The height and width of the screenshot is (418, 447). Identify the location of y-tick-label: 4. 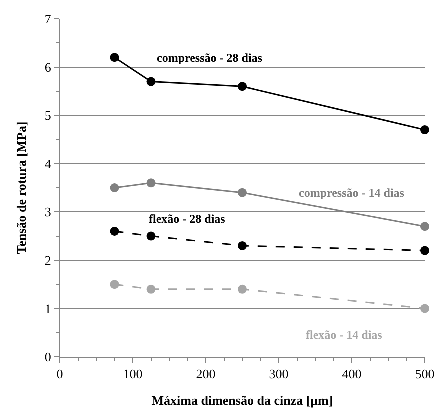
(48, 164).